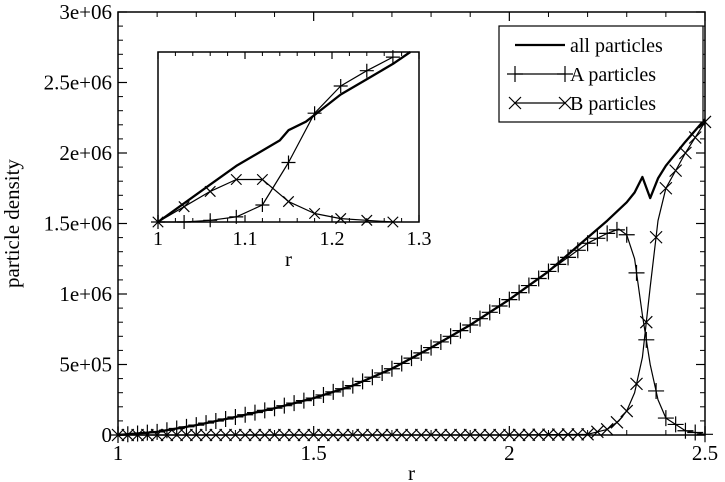 The height and width of the screenshot is (482, 725). I want to click on inset-x-tick-label: 1.1, so click(245, 239).